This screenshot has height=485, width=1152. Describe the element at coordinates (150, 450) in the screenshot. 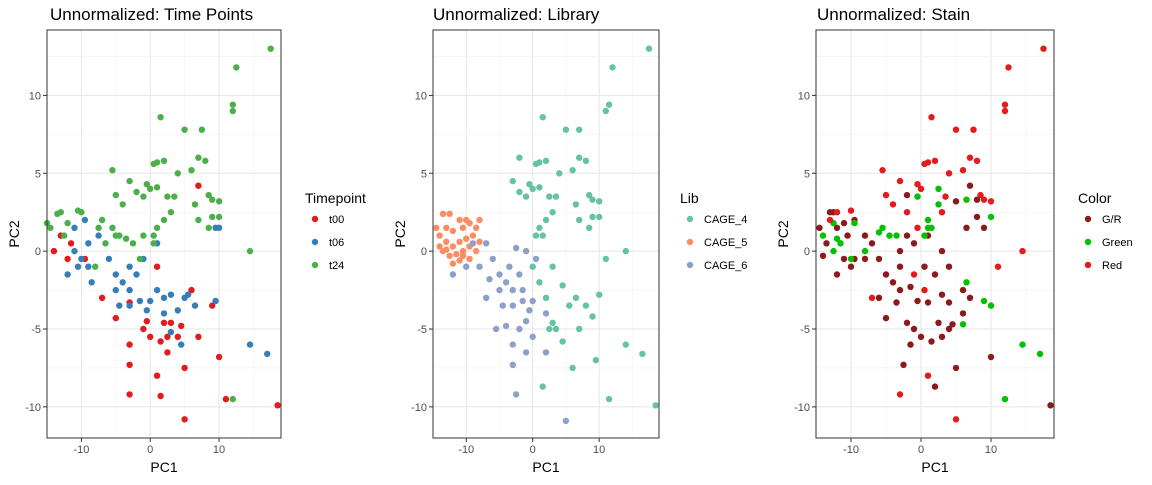

I see `x-tick-label: 0` at that location.